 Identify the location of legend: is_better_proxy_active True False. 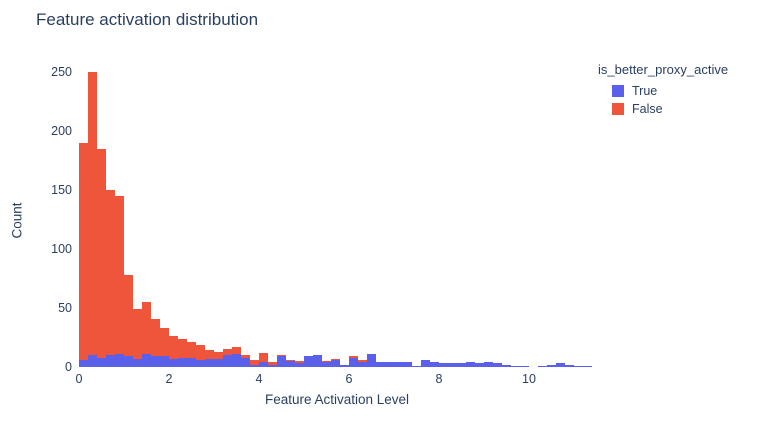
(663, 91).